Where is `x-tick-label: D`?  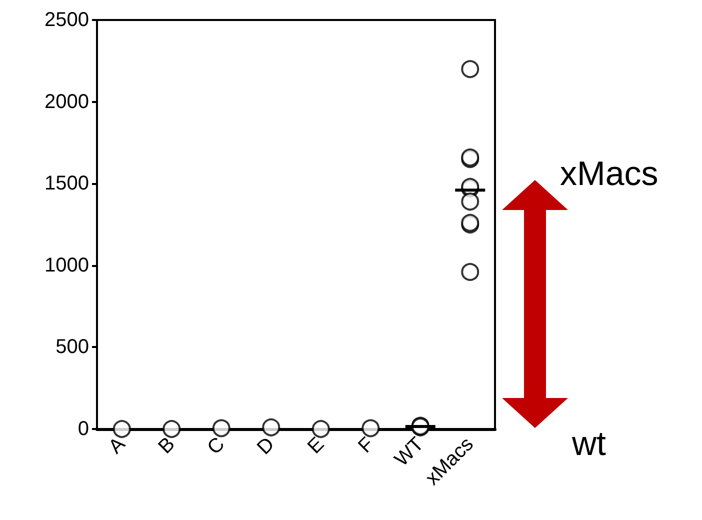
x-tick-label: D is located at coordinates (266, 446).